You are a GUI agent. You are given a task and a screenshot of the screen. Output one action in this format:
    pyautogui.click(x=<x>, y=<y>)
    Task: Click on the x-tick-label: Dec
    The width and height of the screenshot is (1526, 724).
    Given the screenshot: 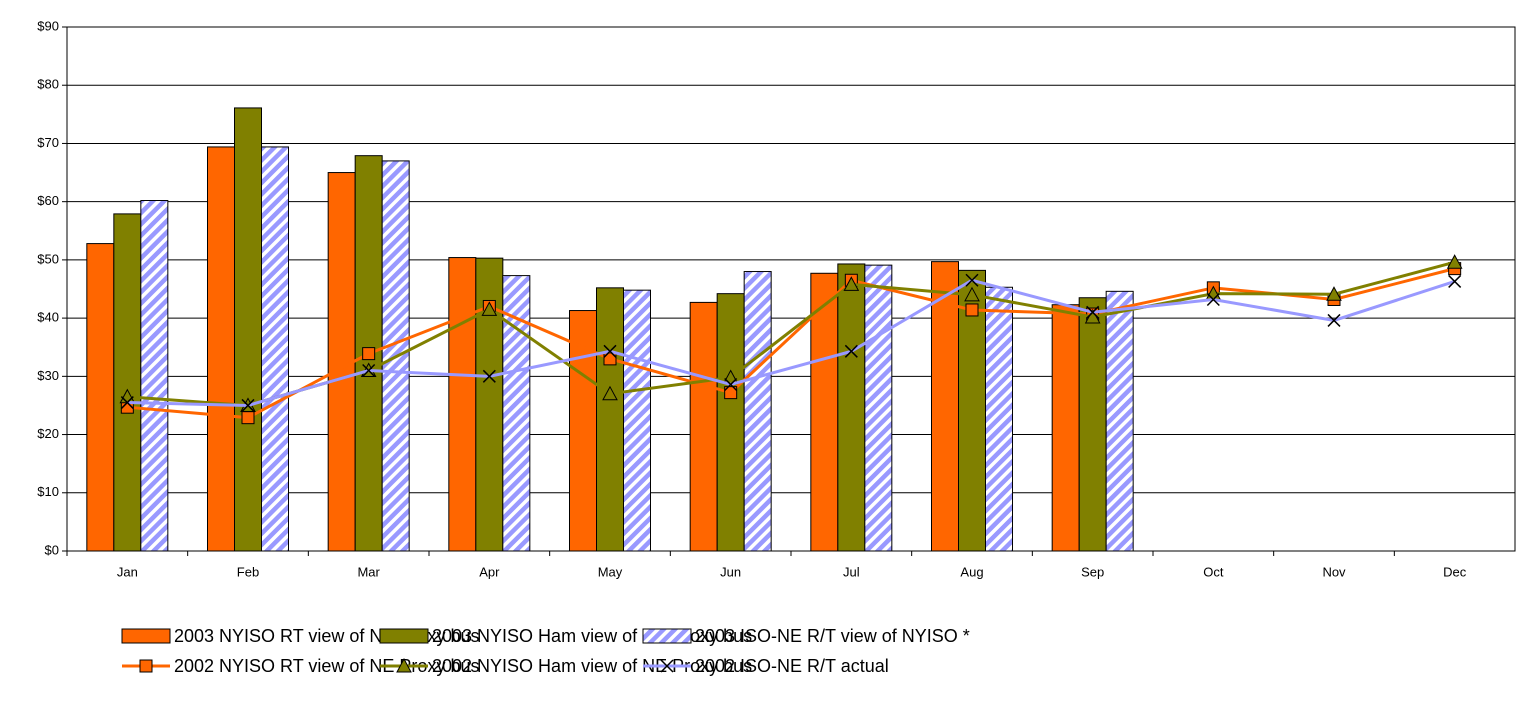 What is the action you would take?
    pyautogui.click(x=1455, y=571)
    